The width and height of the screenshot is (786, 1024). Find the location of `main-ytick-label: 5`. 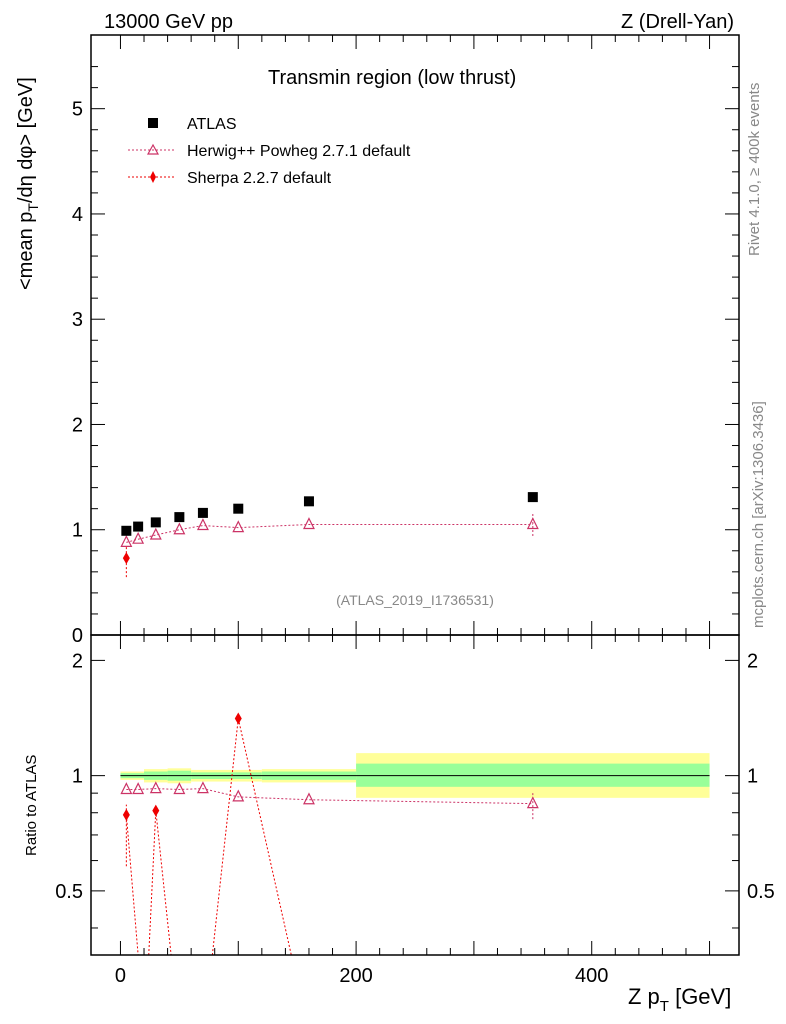

main-ytick-label: 5 is located at coordinates (77, 110).